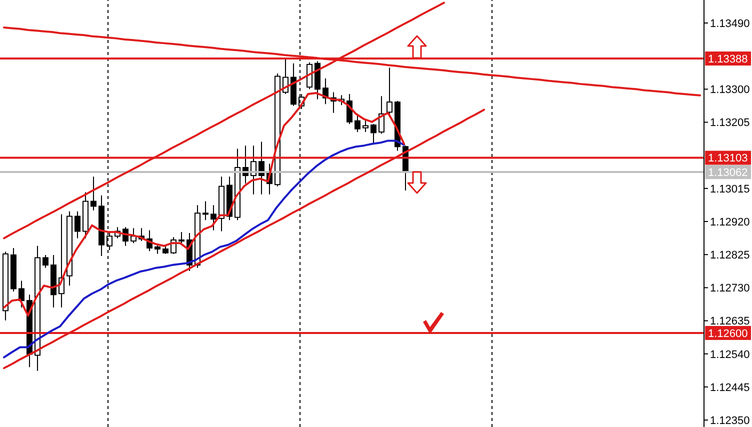 The height and width of the screenshot is (427, 752). What do you see at coordinates (730, 322) in the screenshot?
I see `y-tick-label: 1.12635` at bounding box center [730, 322].